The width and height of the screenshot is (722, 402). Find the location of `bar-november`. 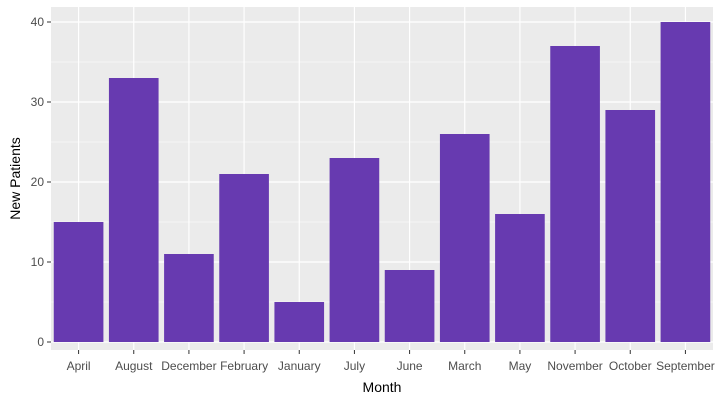

bar-november is located at coordinates (575, 194).